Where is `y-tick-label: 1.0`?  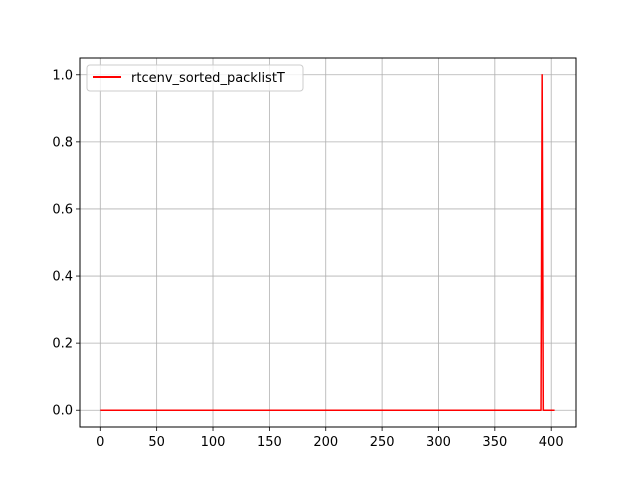
y-tick-label: 1.0 is located at coordinates (62, 75).